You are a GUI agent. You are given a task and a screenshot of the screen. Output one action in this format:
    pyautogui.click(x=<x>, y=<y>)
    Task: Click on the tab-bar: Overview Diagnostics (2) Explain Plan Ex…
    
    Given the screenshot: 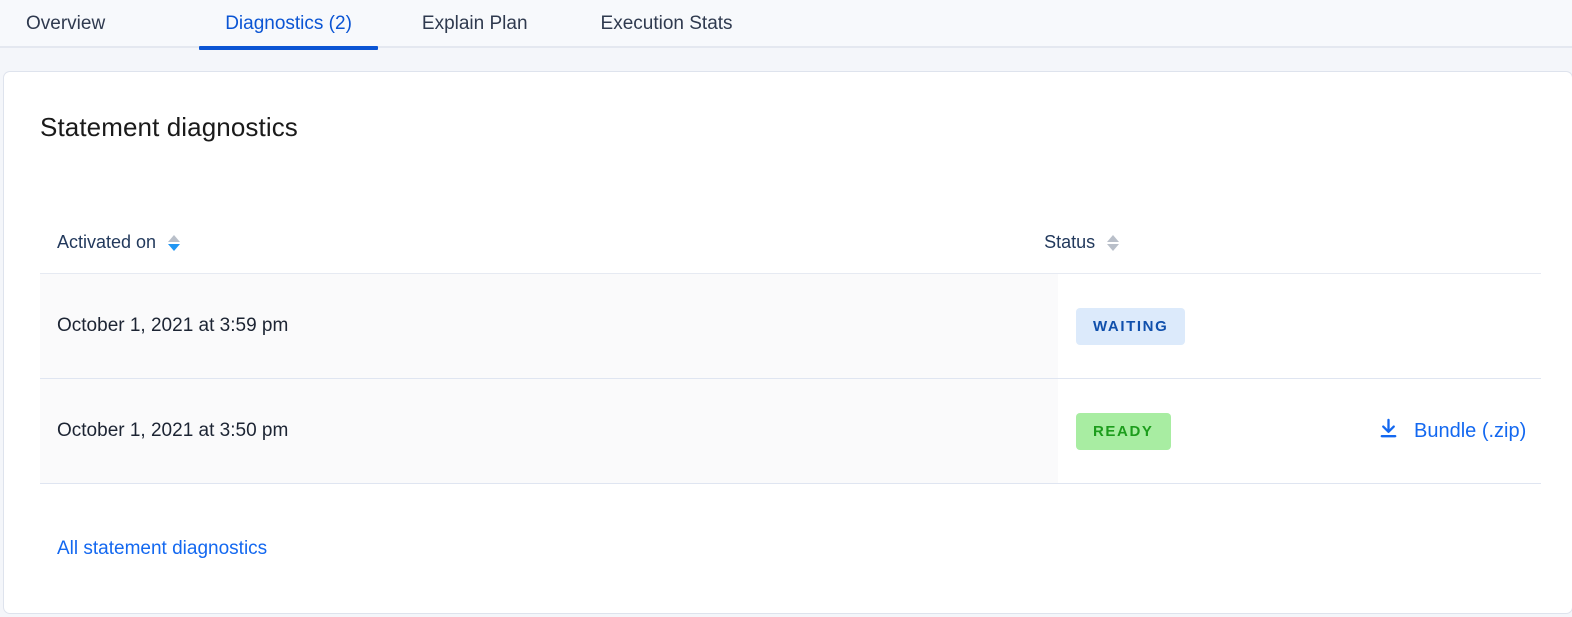 What is the action you would take?
    pyautogui.click(x=786, y=25)
    